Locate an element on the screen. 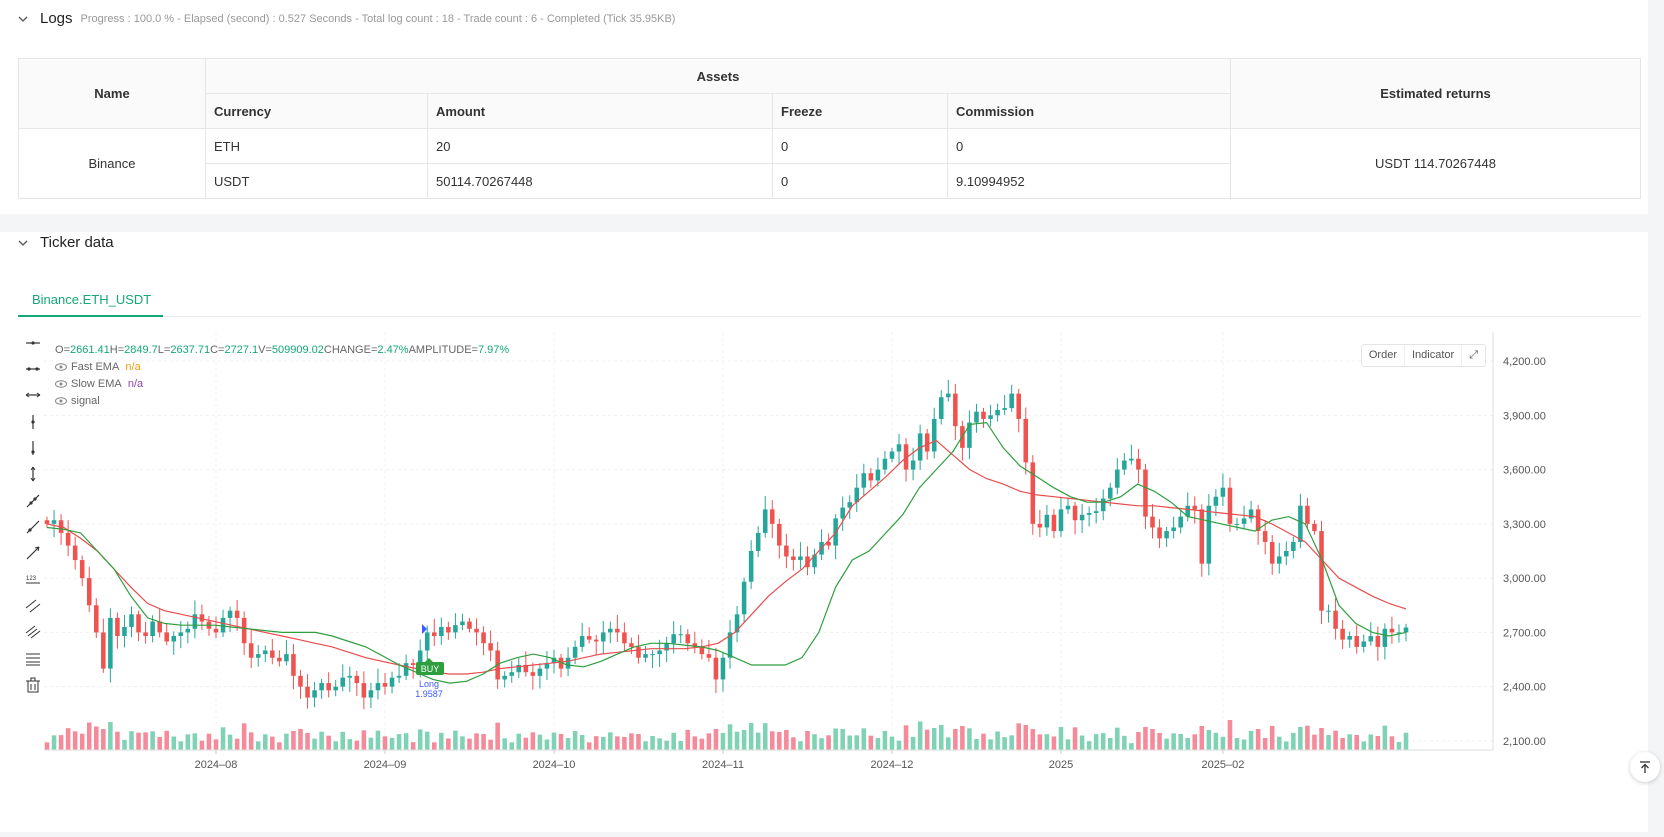 The image size is (1664, 837). extended-line-icon is located at coordinates (33, 395).